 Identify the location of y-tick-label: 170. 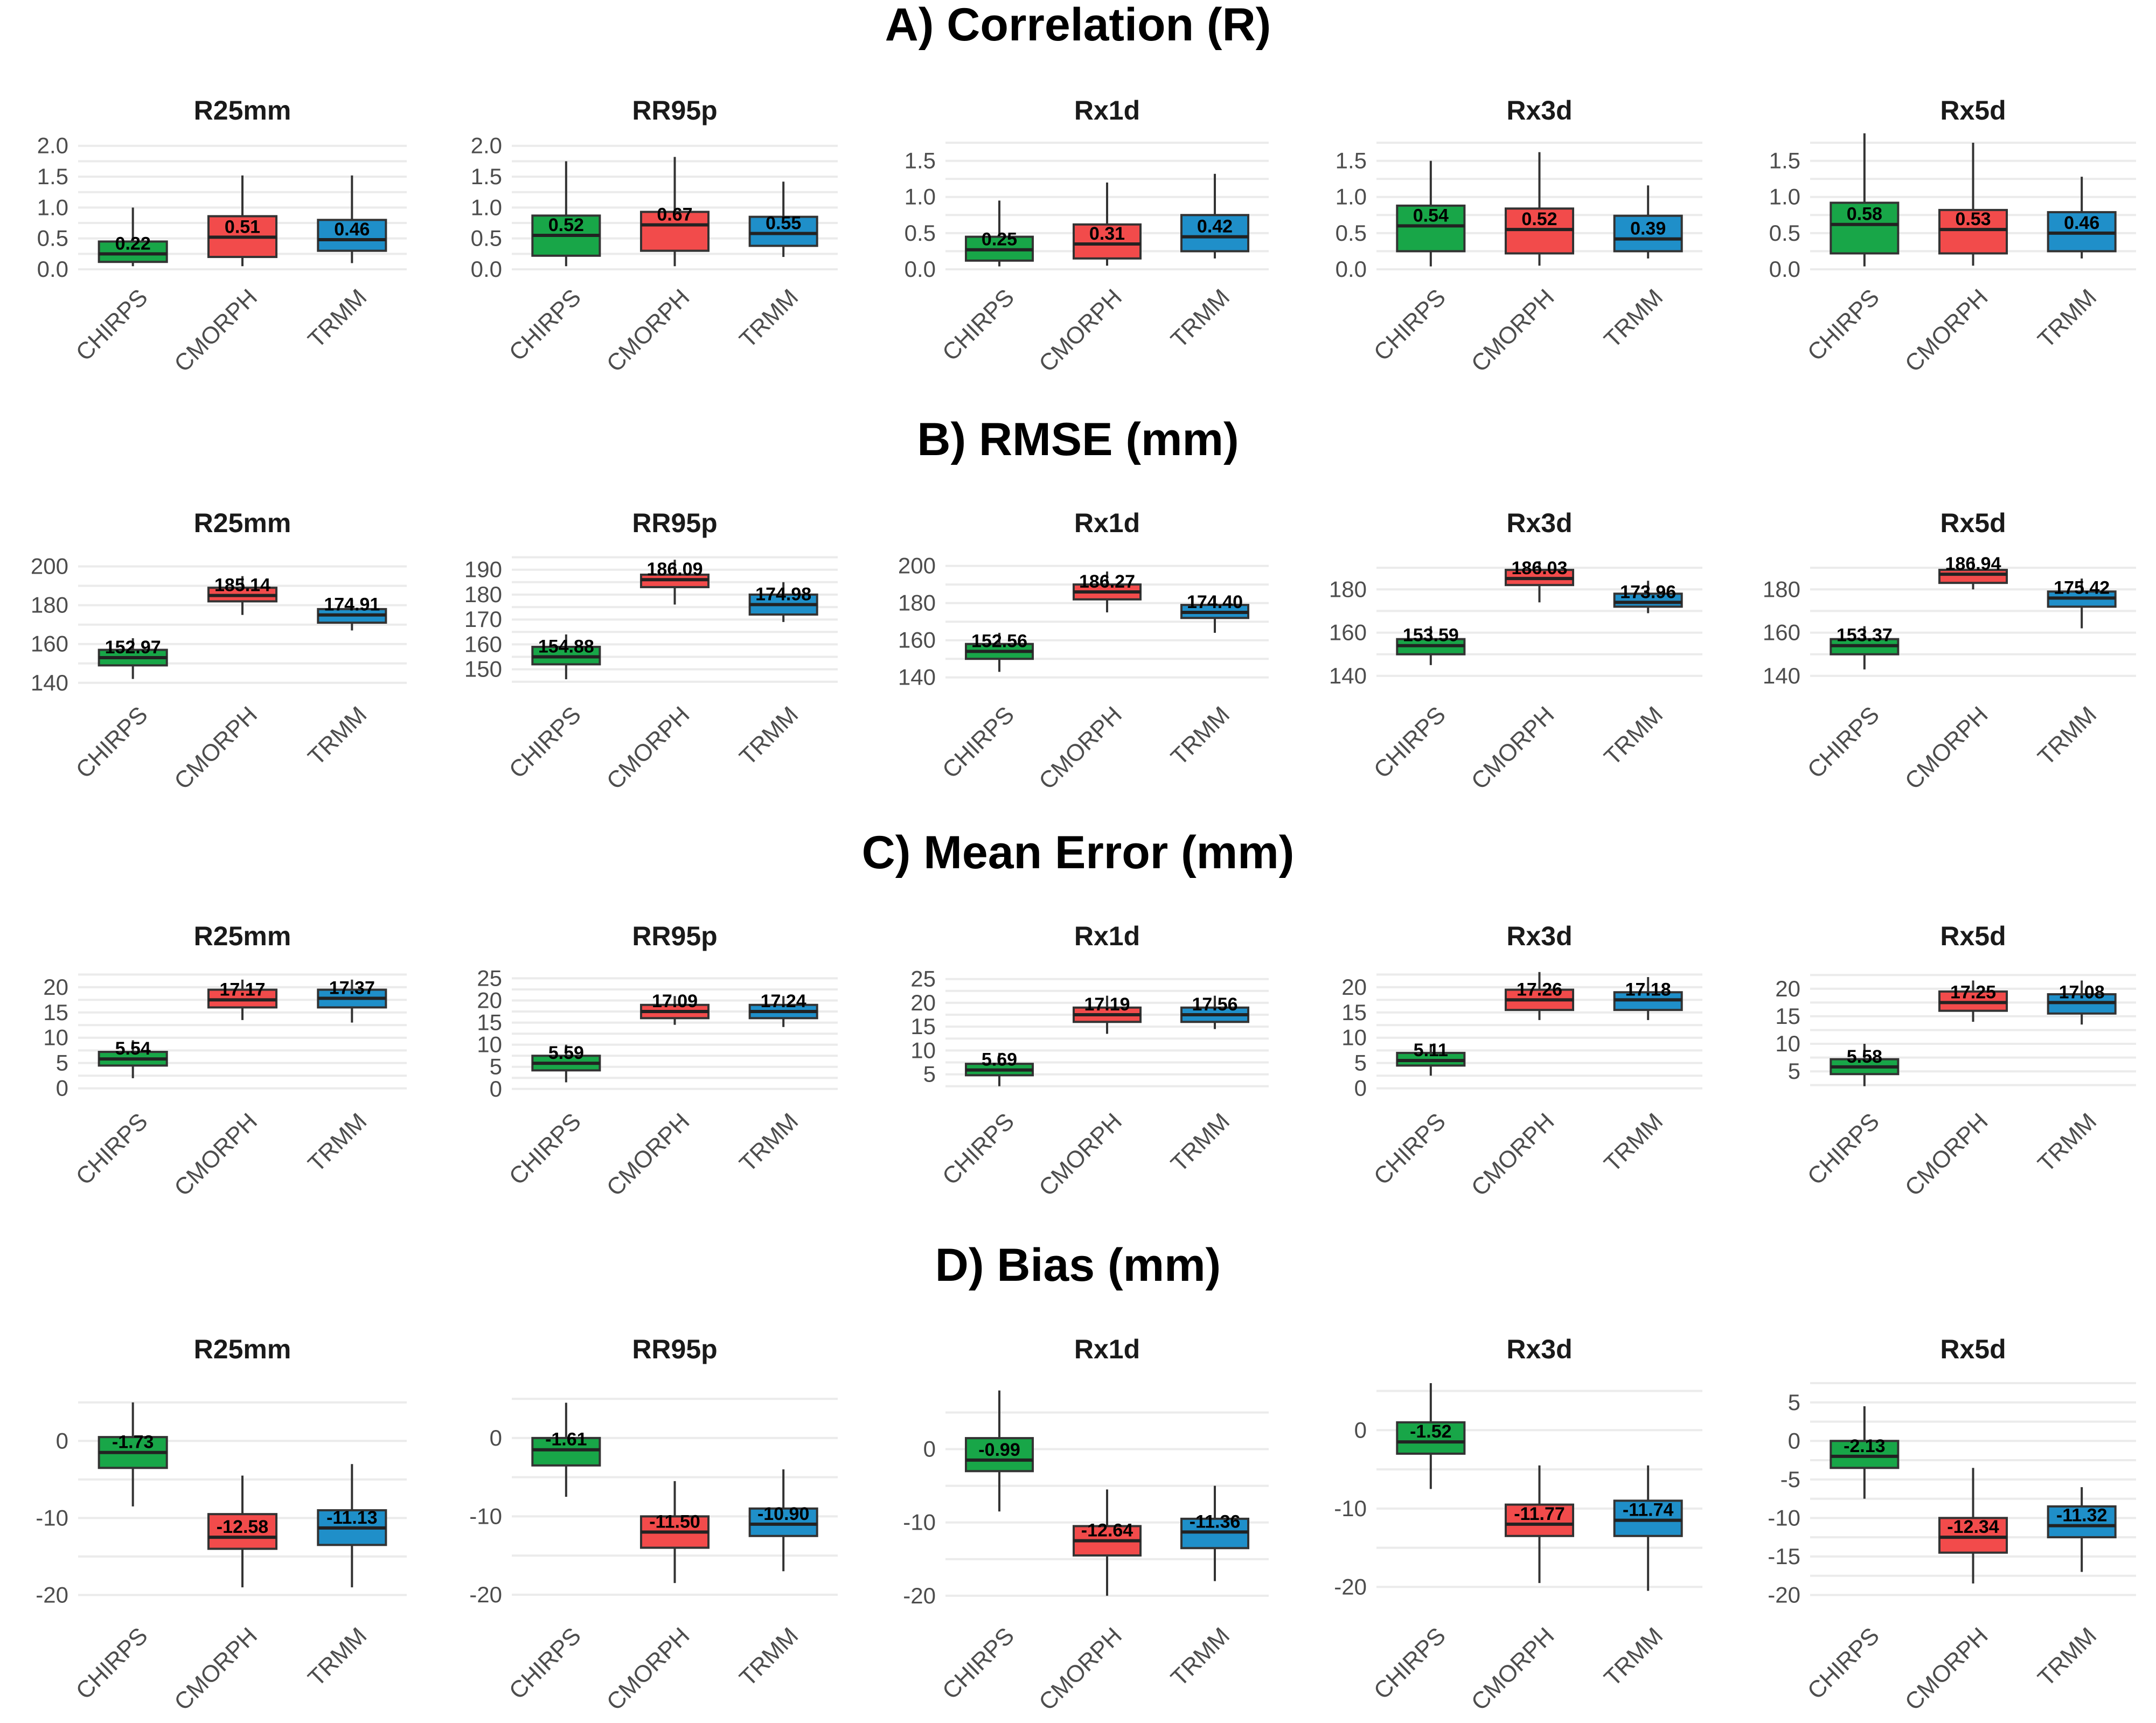
(483, 619).